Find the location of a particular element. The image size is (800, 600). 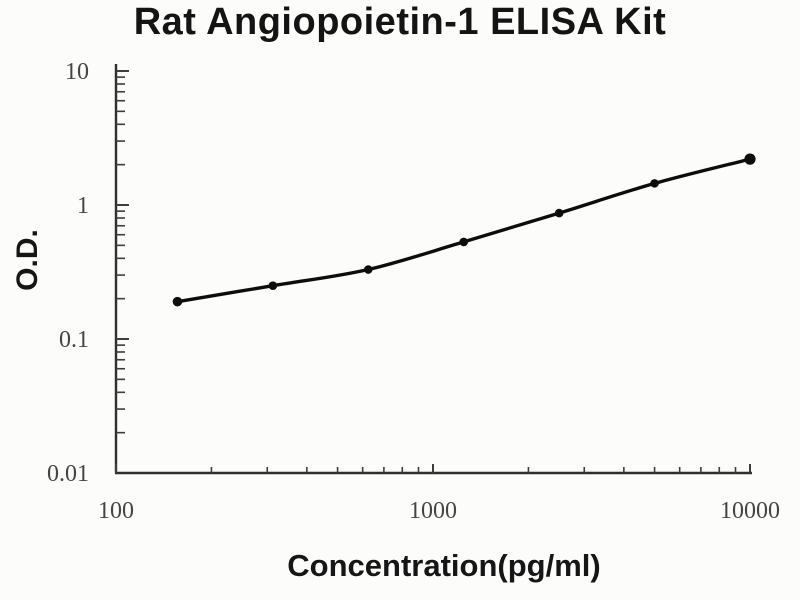

y-tick-label: 1 is located at coordinates (83, 206).